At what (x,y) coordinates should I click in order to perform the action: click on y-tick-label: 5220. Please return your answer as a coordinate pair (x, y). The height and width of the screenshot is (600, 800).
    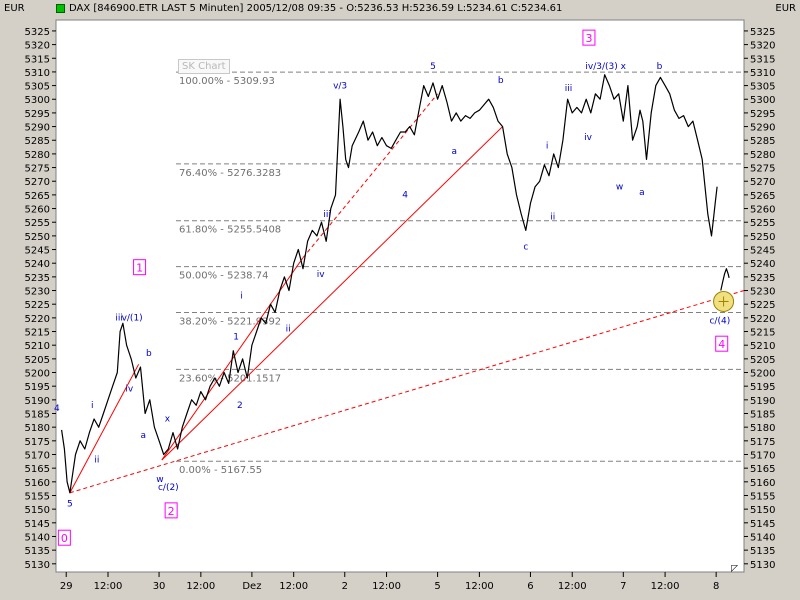
    Looking at the image, I should click on (762, 319).